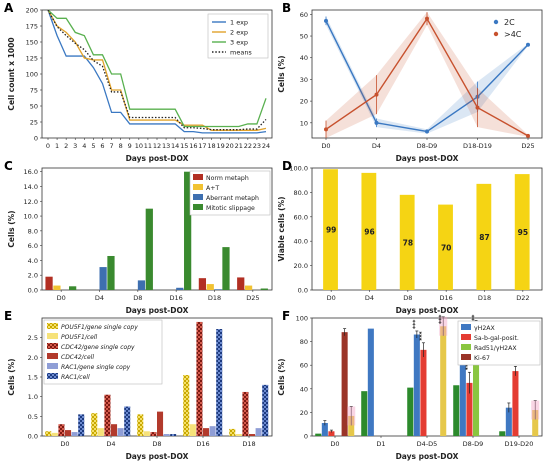 Image resolution: width=550 pixels, height=463 pixels. Describe the element at coordinates (482, 358) in the screenshot. I see `panel-f-legend-label: Ki-67` at that location.